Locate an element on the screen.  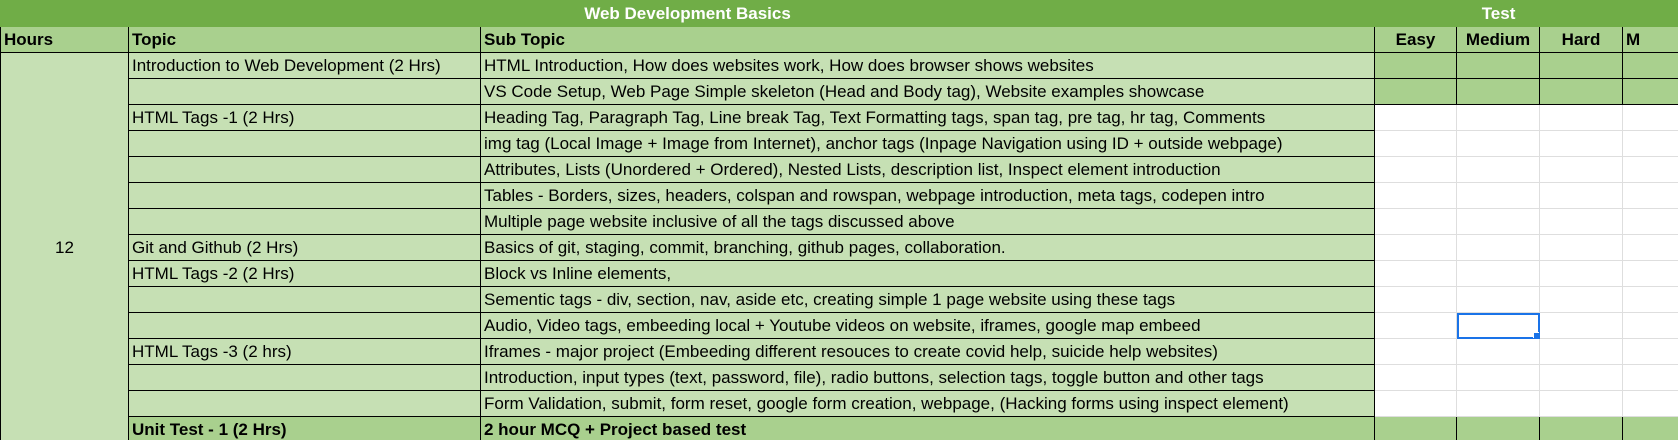
header-hard: Hard is located at coordinates (1581, 39).